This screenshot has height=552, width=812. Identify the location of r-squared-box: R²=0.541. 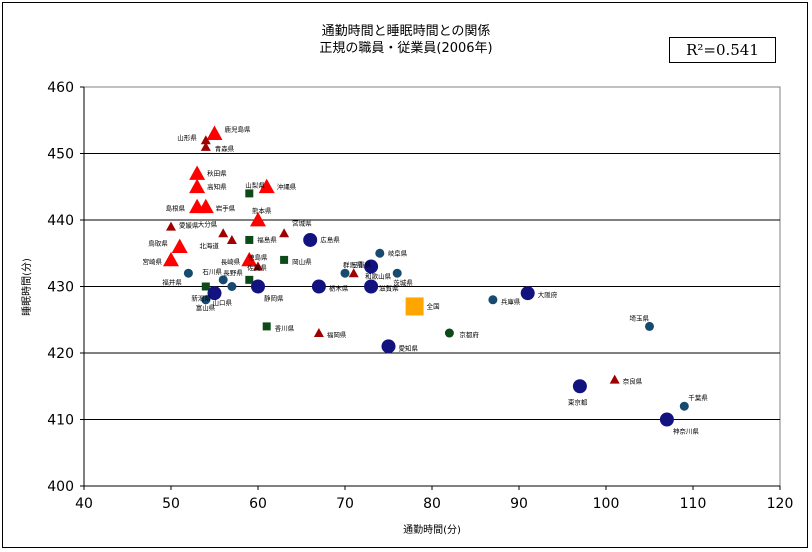
(722, 50).